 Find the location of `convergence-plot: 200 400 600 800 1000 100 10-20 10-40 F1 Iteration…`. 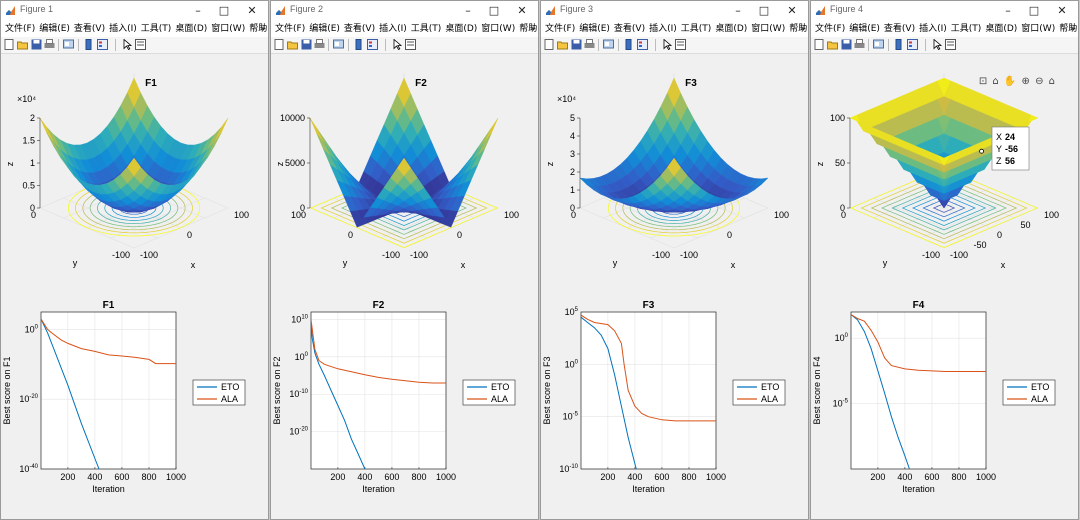

convergence-plot: 200 400 600 800 1000 100 10-20 10-40 F1 Iteration… is located at coordinates (124, 397).